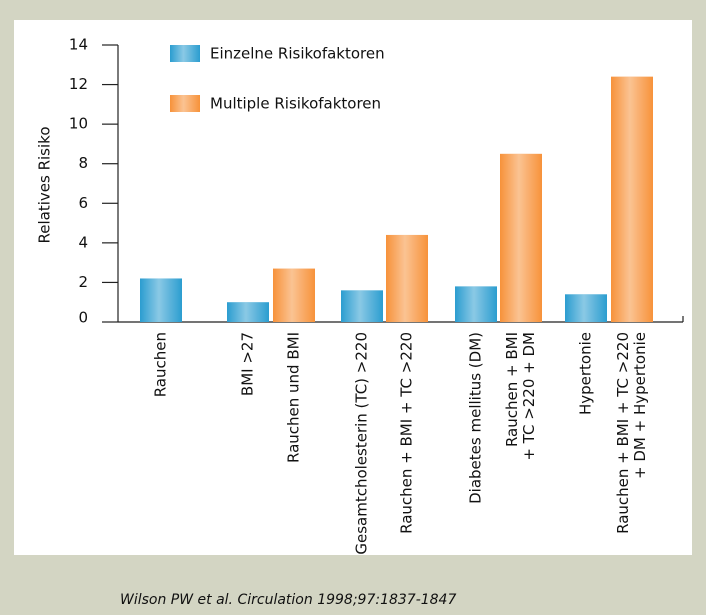 This screenshot has height=615, width=706. What do you see at coordinates (586, 373) in the screenshot?
I see `x-tick-label: Hypertonie` at bounding box center [586, 373].